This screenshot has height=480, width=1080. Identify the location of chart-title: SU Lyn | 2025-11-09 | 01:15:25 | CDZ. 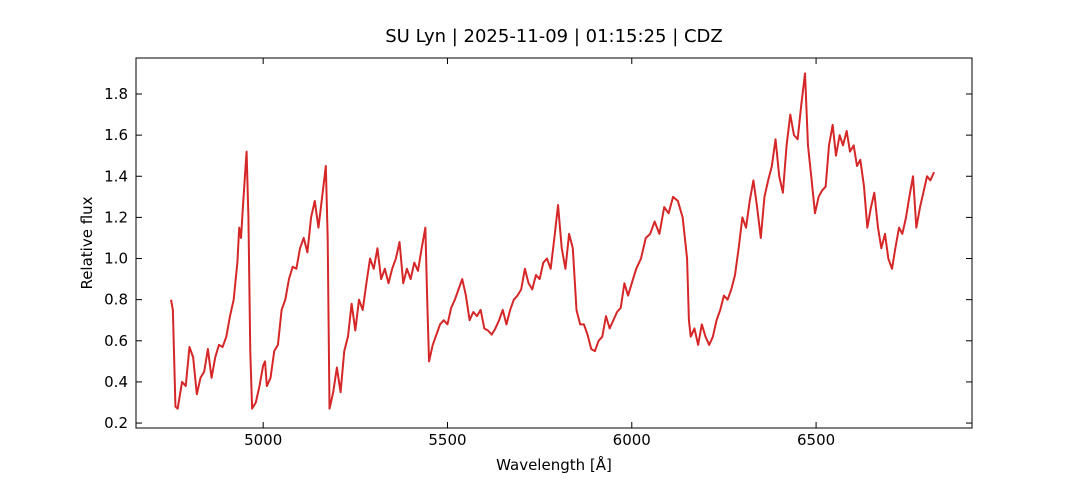
(554, 36).